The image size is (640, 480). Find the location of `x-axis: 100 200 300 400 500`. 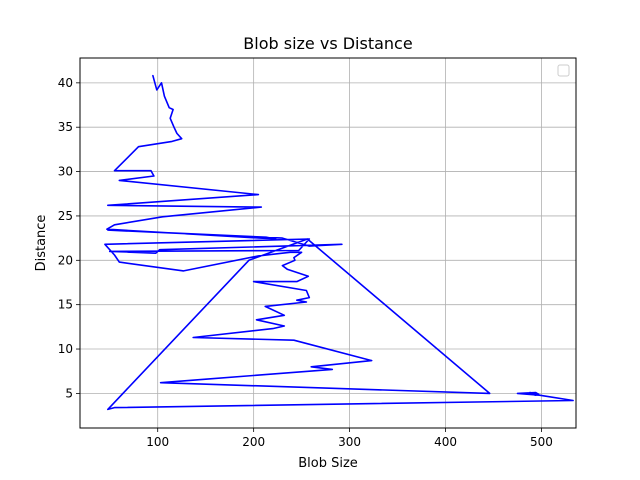

x-axis: 100 200 300 400 500 is located at coordinates (349, 438).